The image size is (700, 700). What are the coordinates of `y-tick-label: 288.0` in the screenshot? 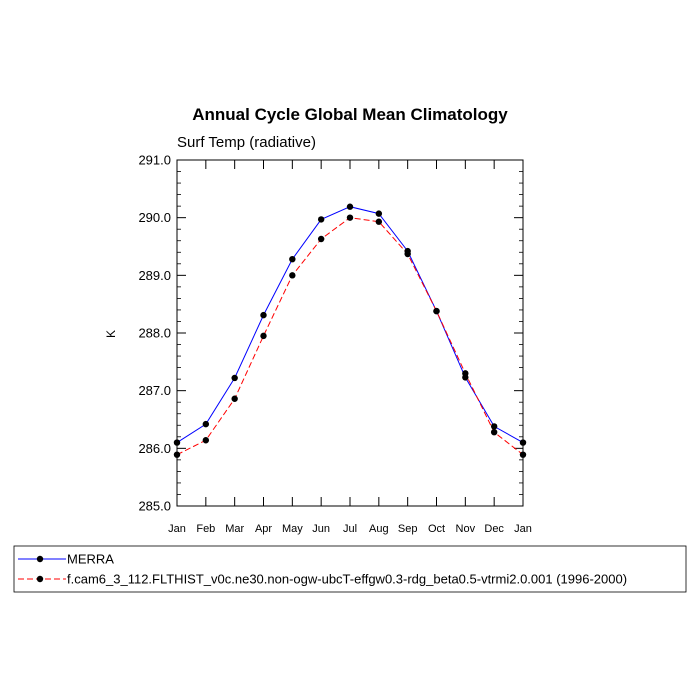 It's located at (154, 333).